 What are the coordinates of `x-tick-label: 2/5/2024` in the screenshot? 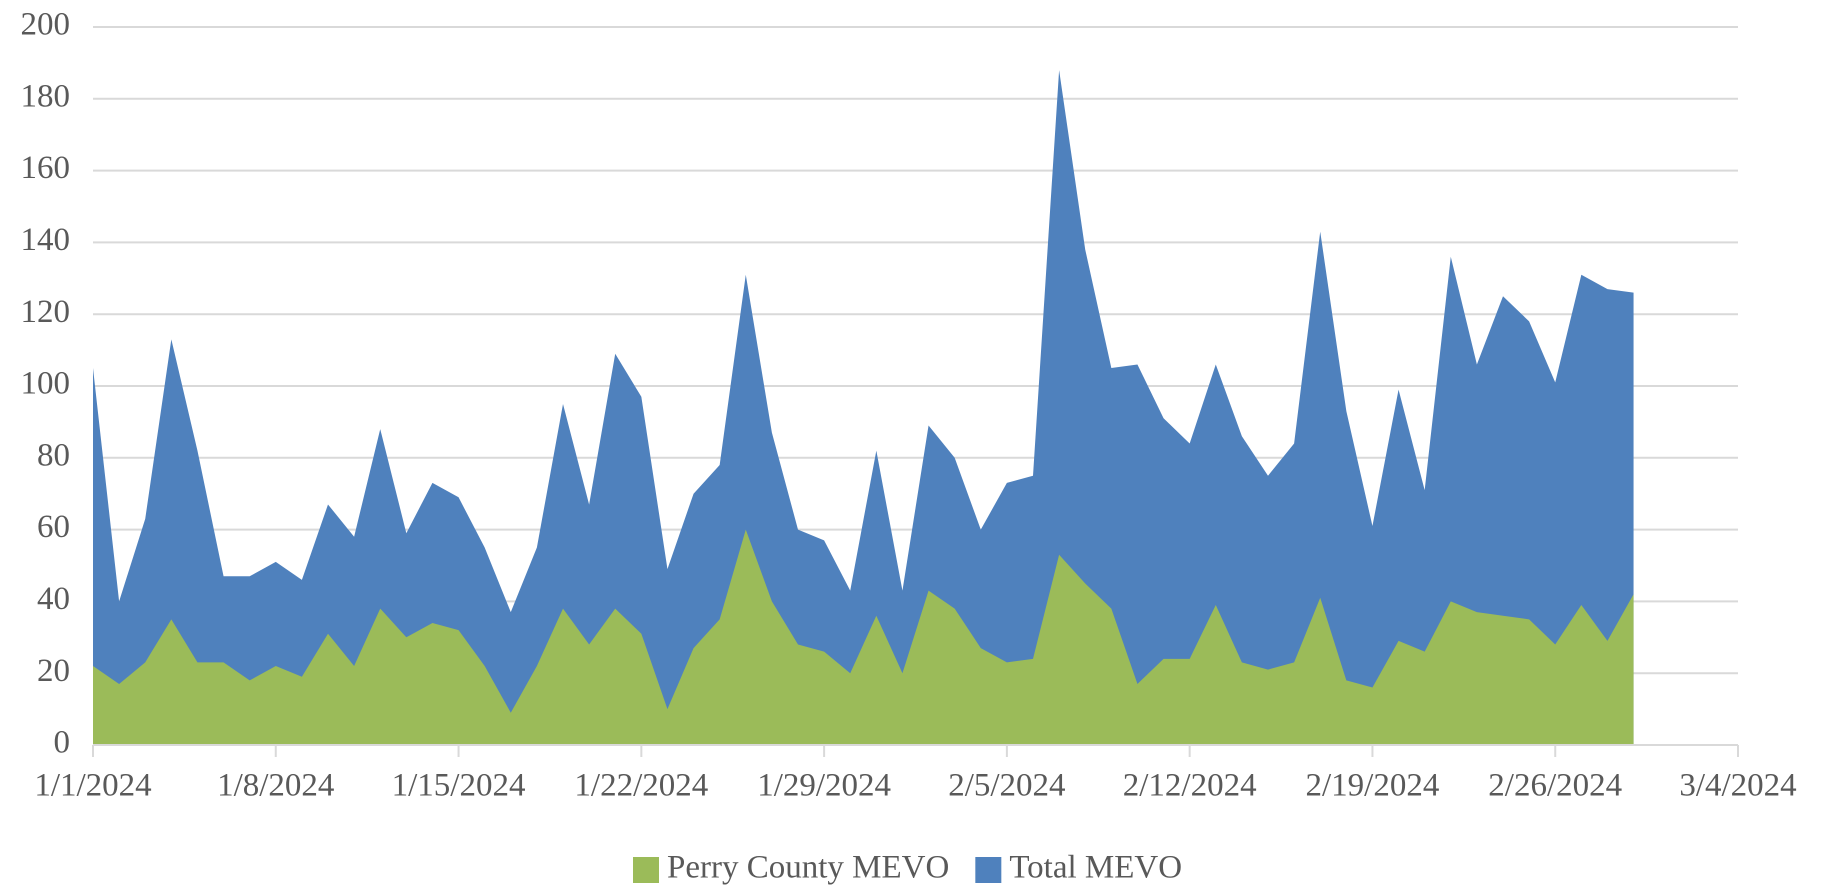 It's located at (1006, 786).